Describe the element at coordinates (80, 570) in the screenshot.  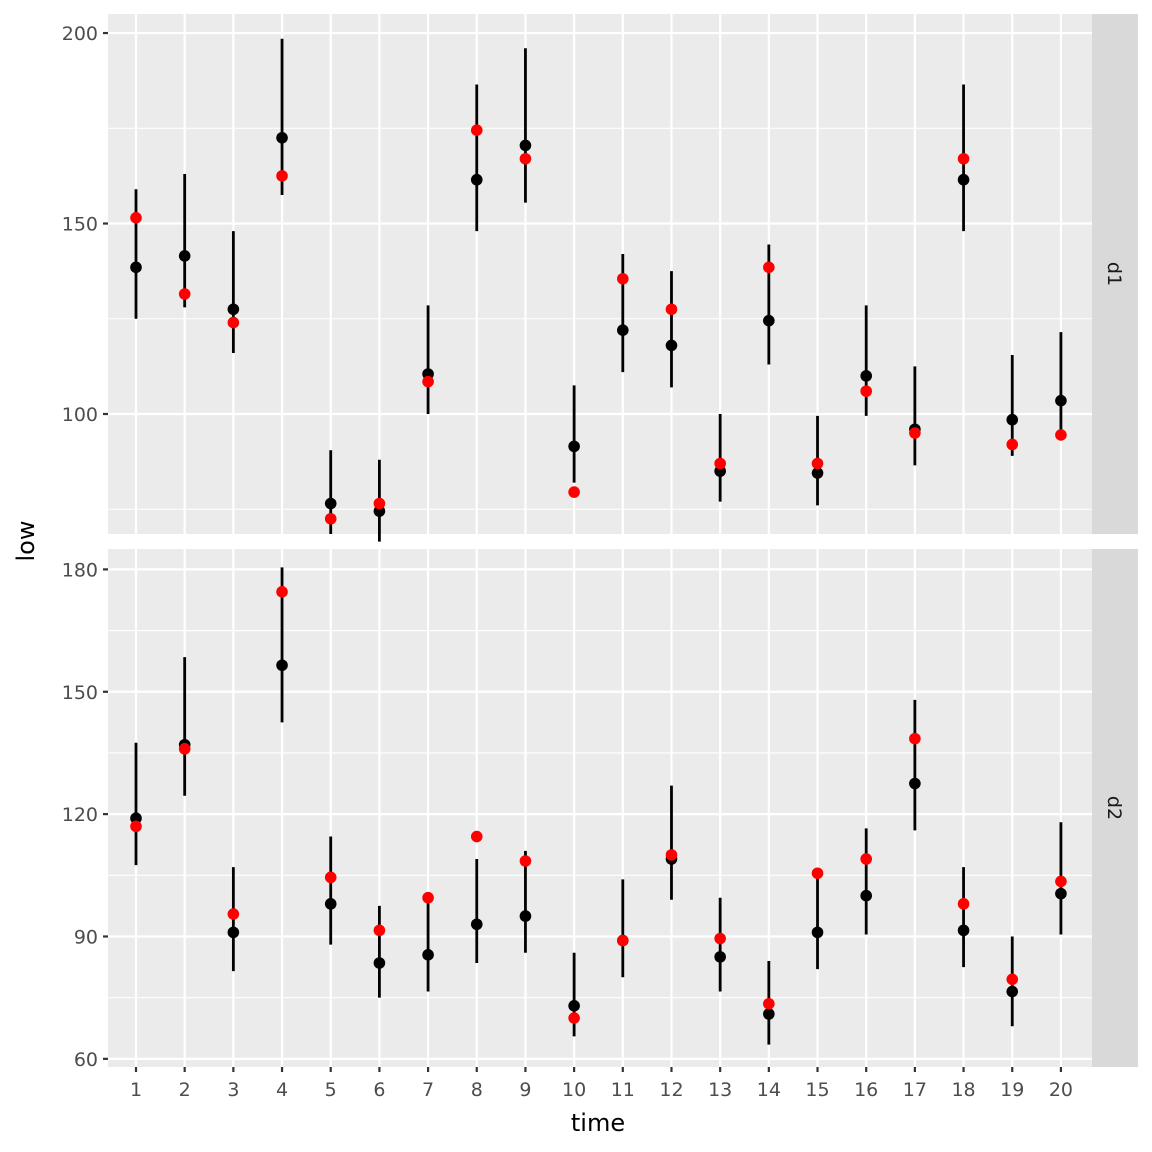
I see `y-tick-label: 180` at that location.